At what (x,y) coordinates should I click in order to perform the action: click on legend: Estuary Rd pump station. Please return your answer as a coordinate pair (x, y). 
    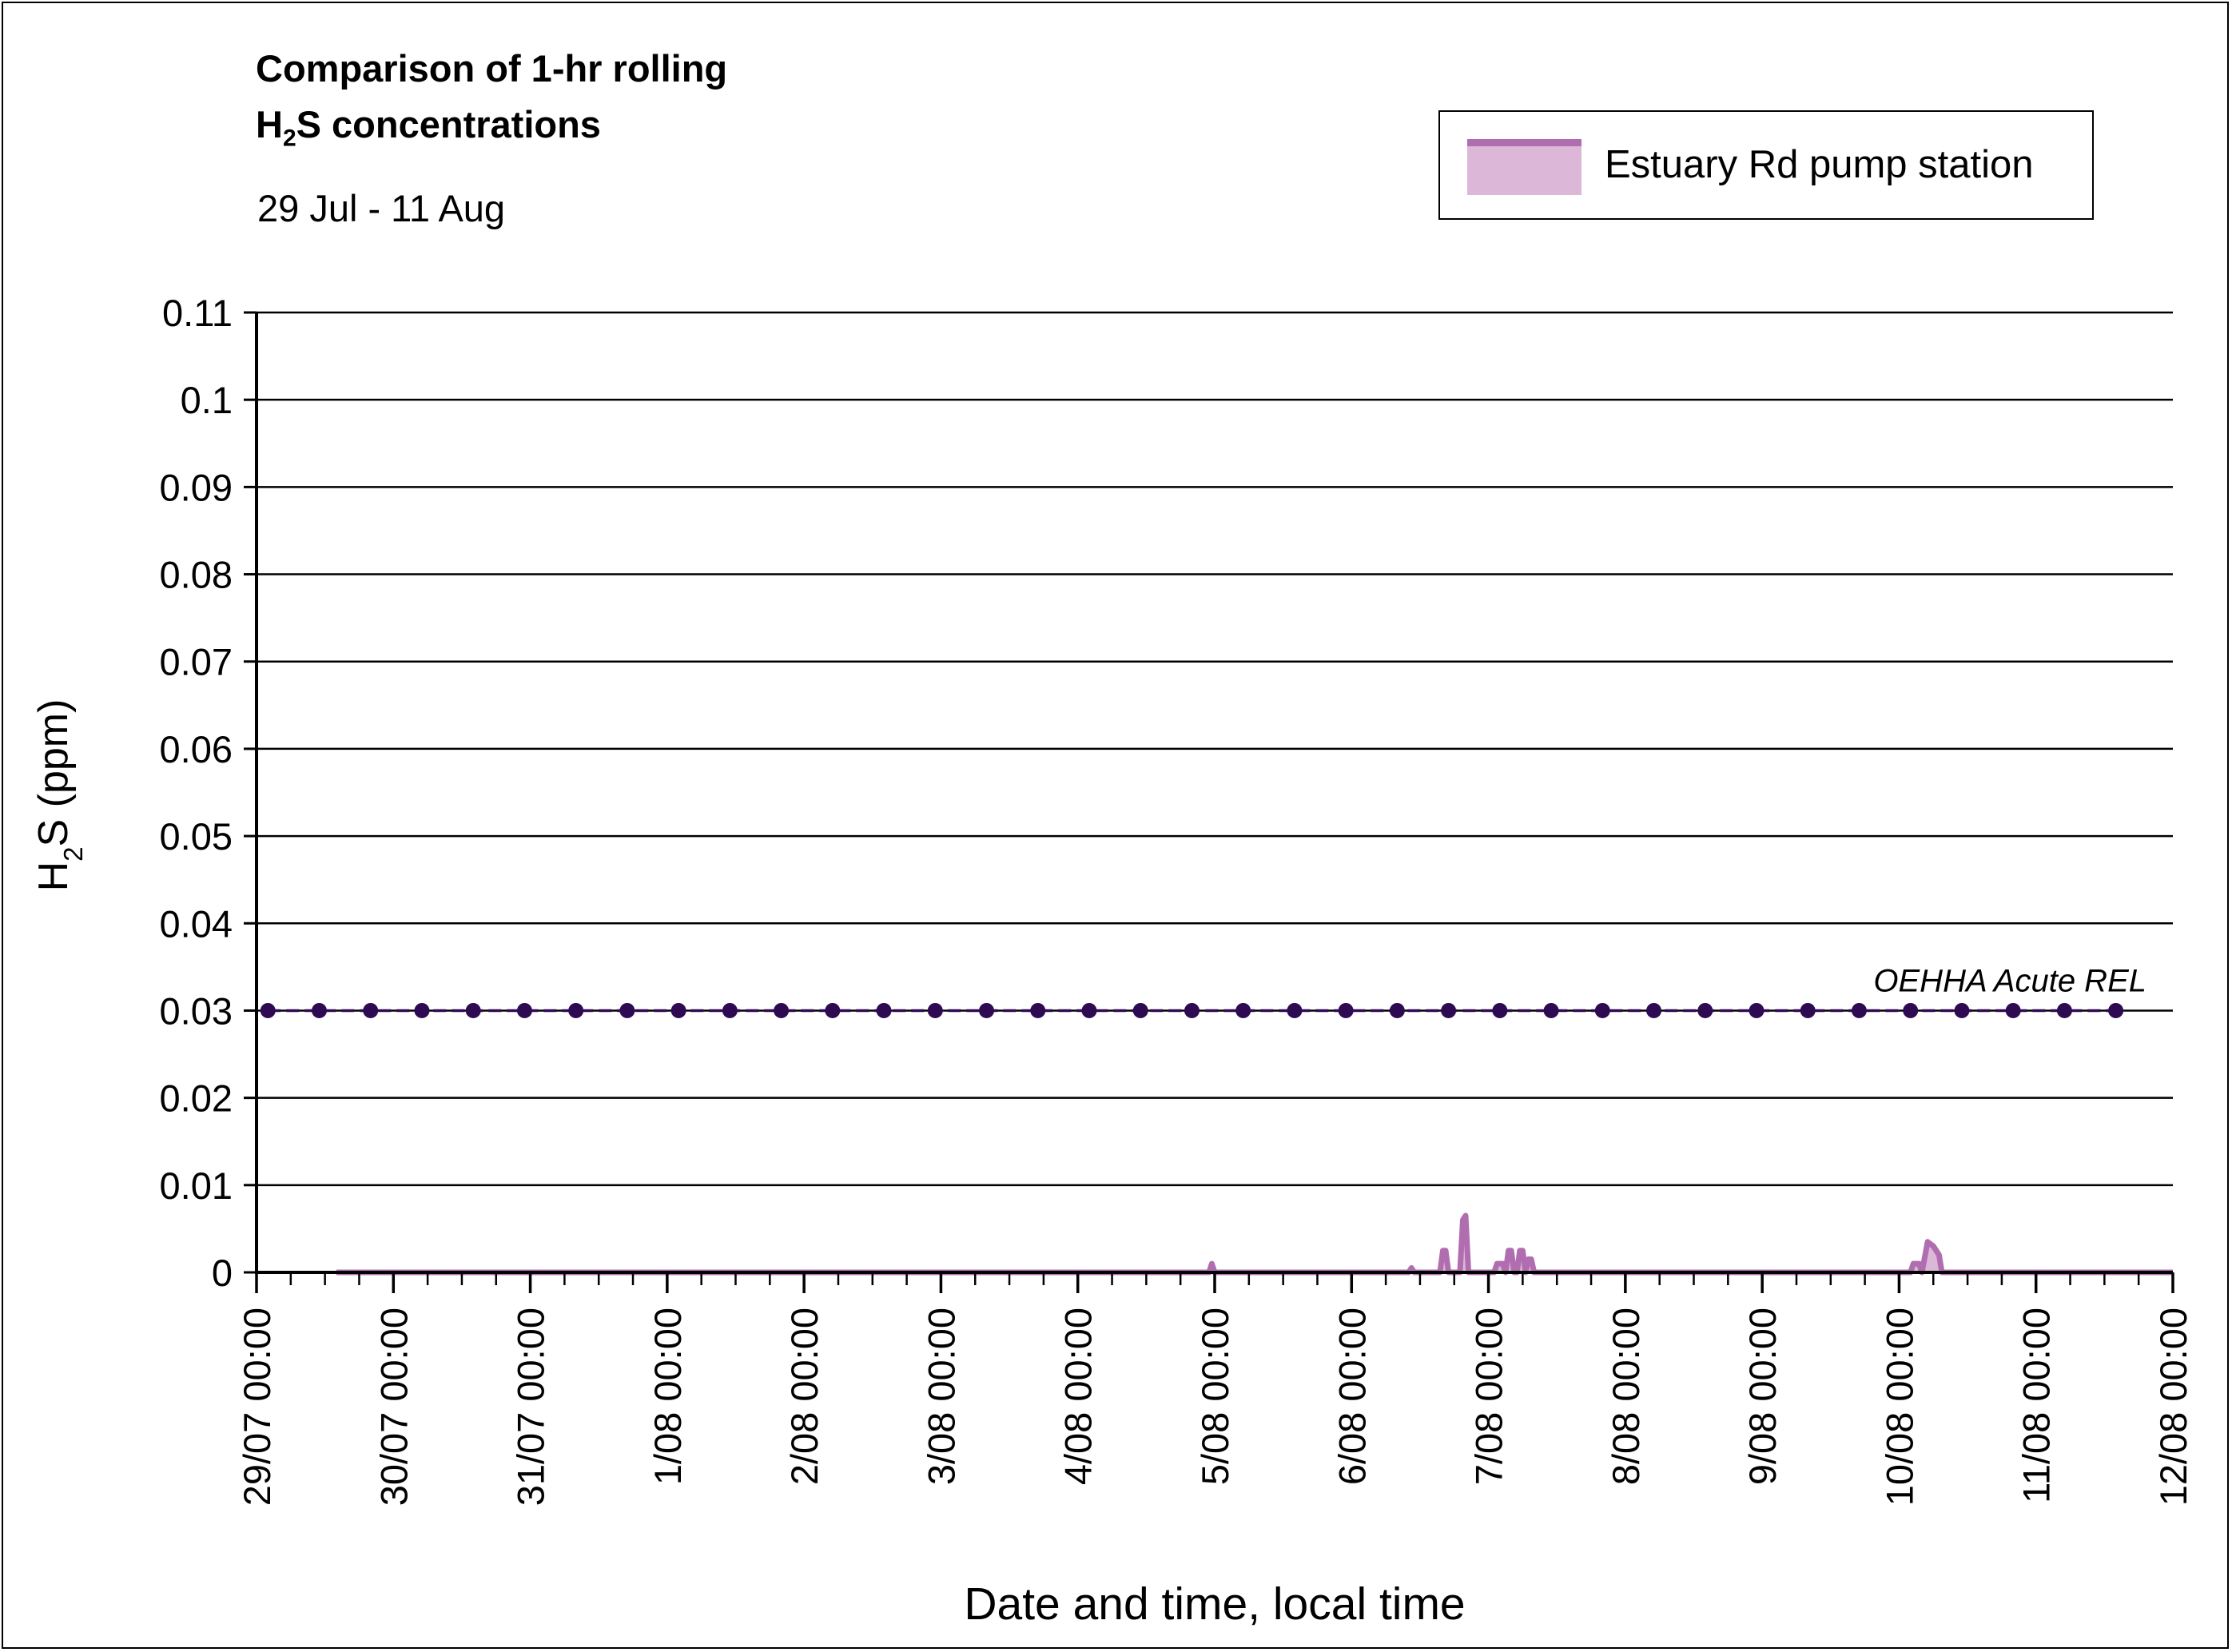
    Looking at the image, I should click on (1766, 165).